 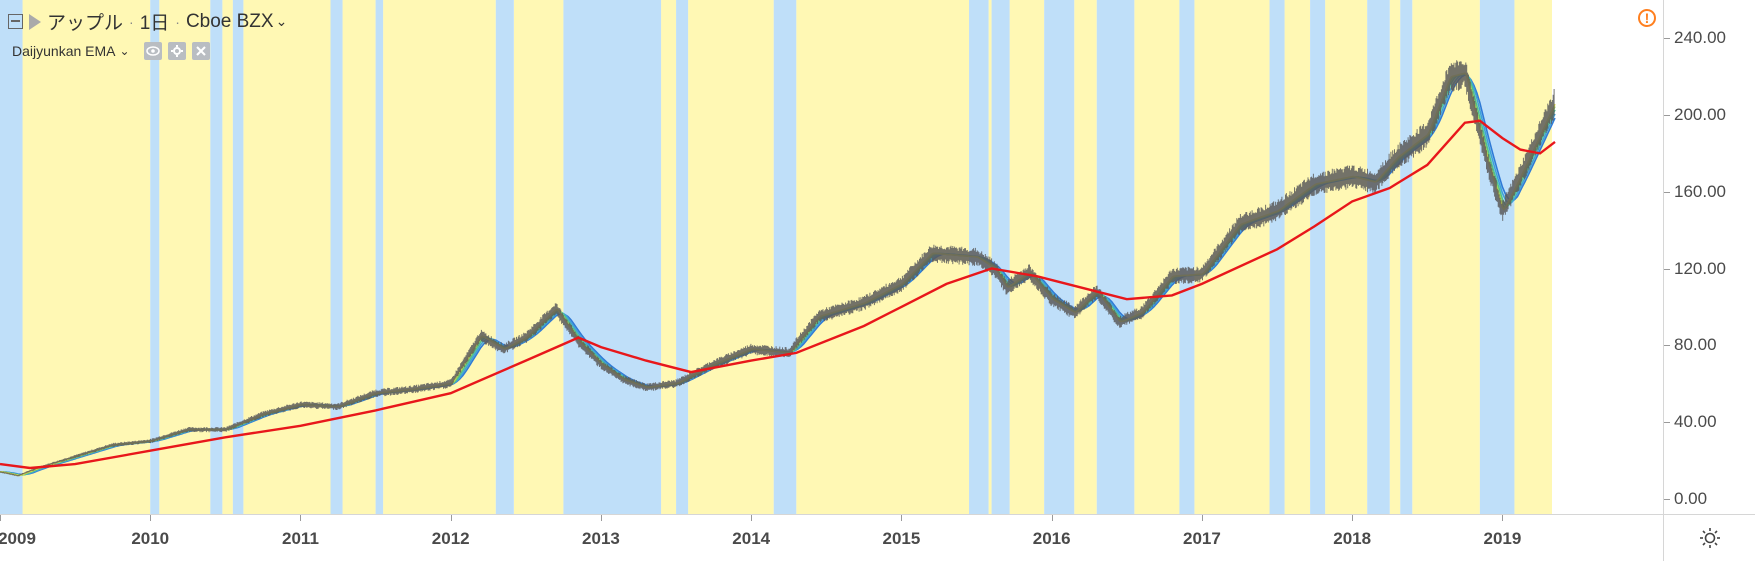 What do you see at coordinates (1709, 257) in the screenshot?
I see `price-axis: 240.00 200.00 160.00 120.00 80.00 40.00 0.00` at bounding box center [1709, 257].